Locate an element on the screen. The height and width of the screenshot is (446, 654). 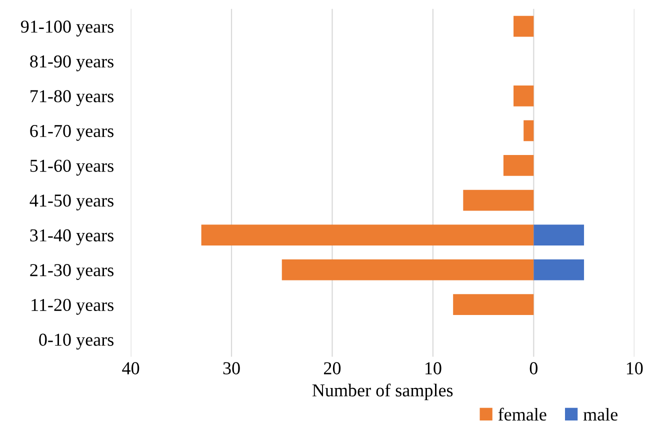
y-tick-label: 41-50 years is located at coordinates (72, 202).